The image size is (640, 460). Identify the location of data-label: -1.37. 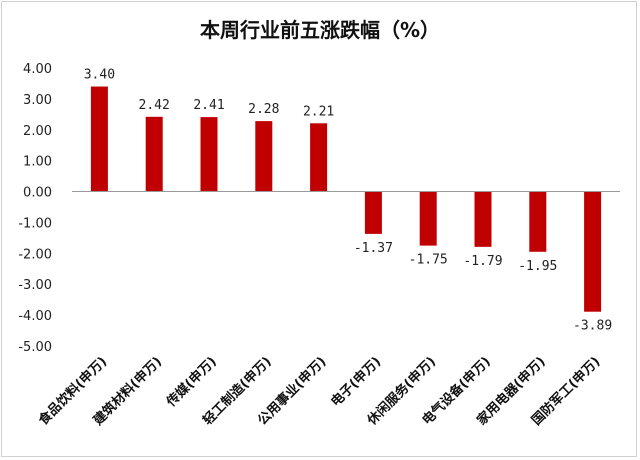
(373, 248).